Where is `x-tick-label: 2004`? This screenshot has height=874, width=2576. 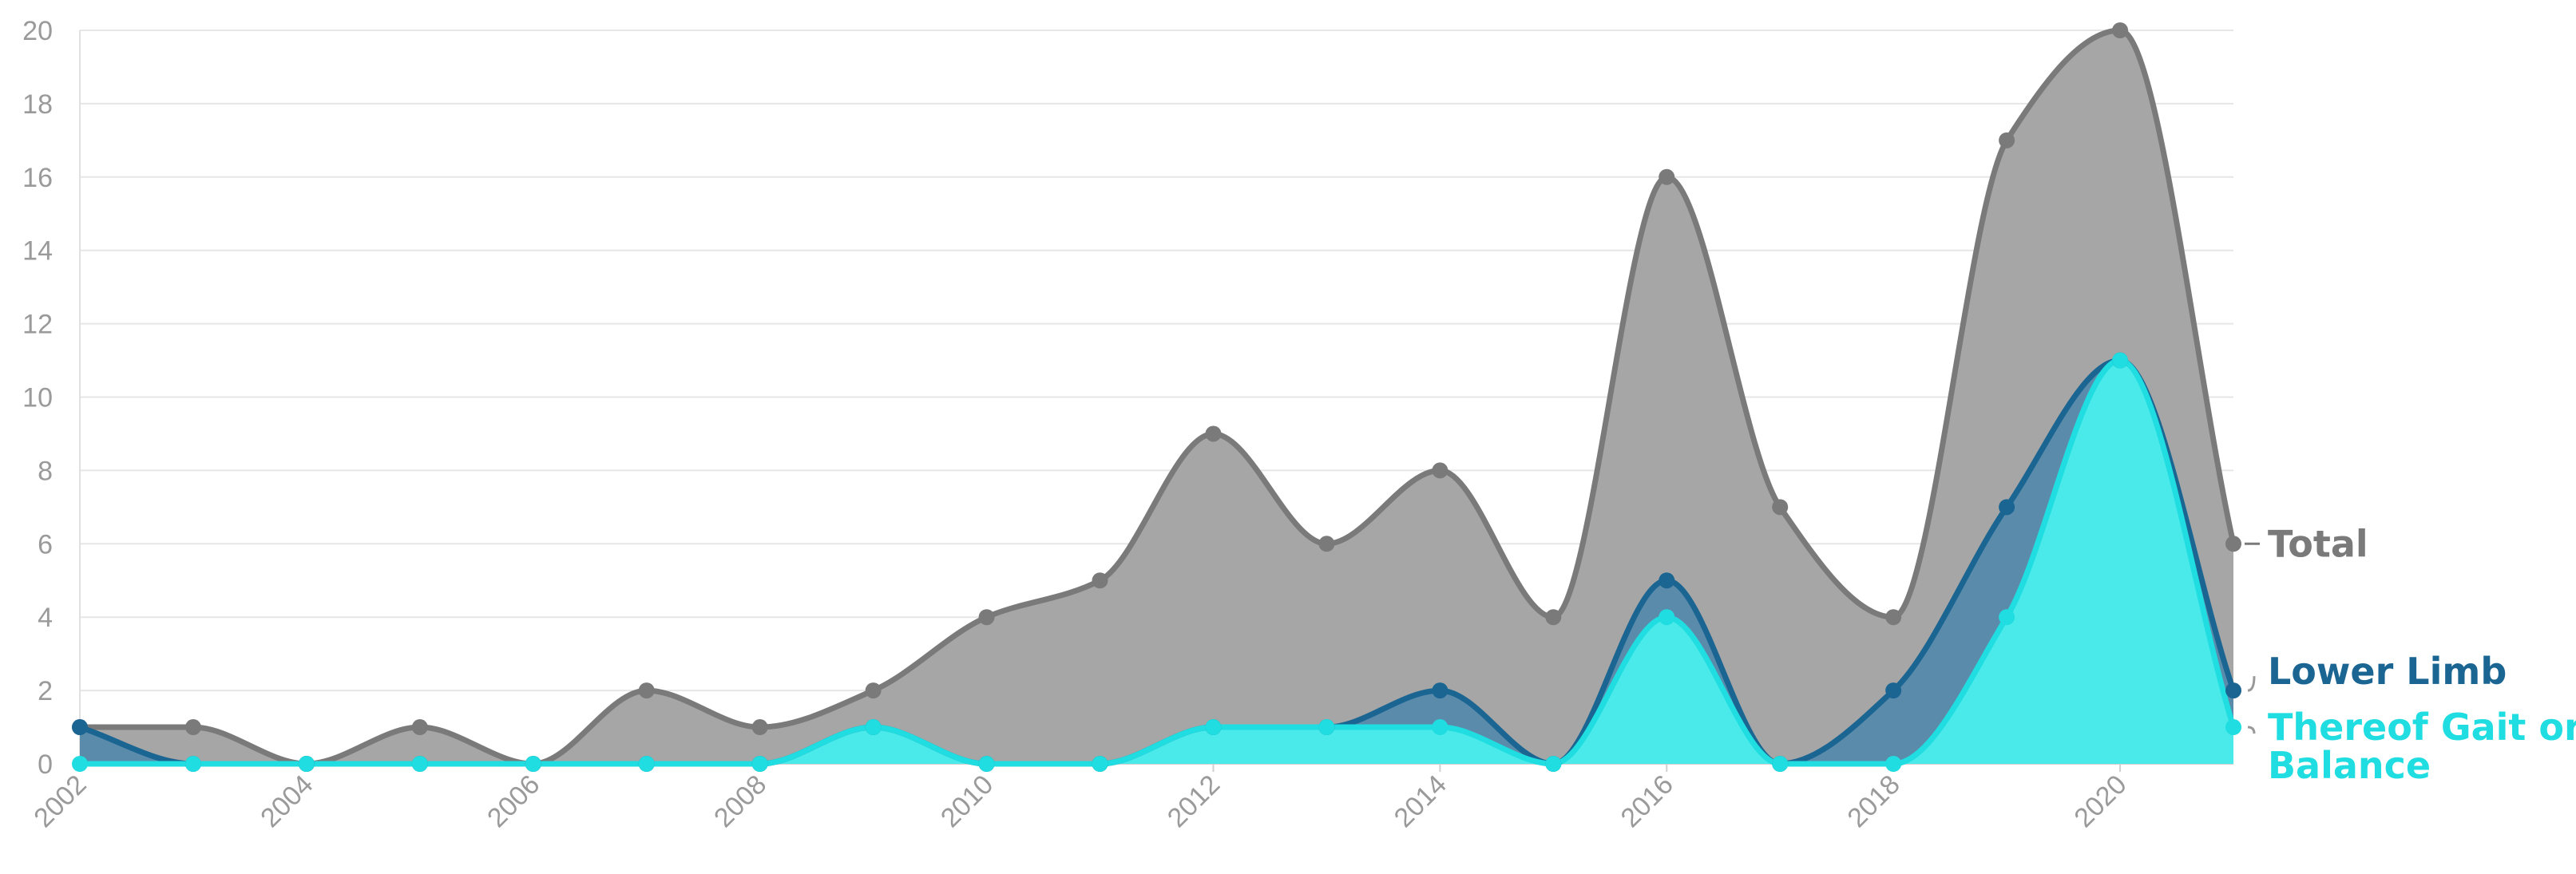 x-tick-label: 2004 is located at coordinates (287, 801).